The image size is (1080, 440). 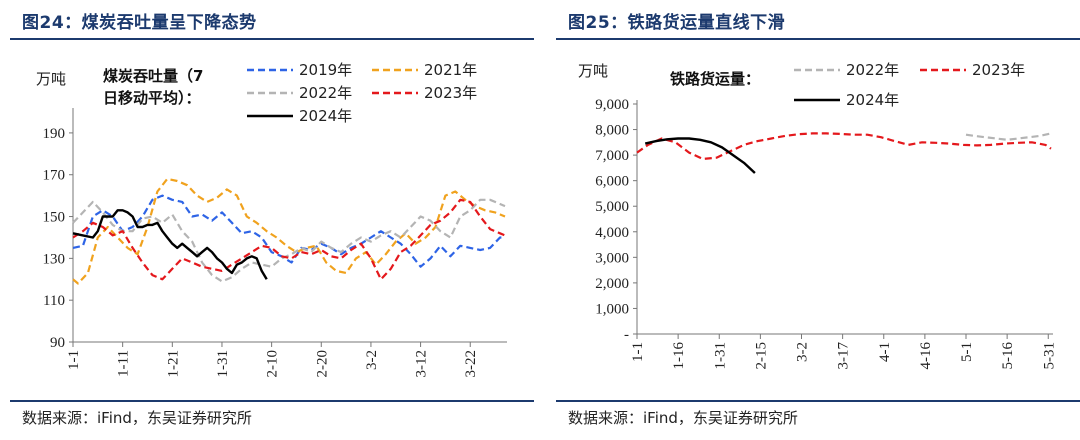 I want to click on y-tick-label: 170, so click(x=54, y=176).